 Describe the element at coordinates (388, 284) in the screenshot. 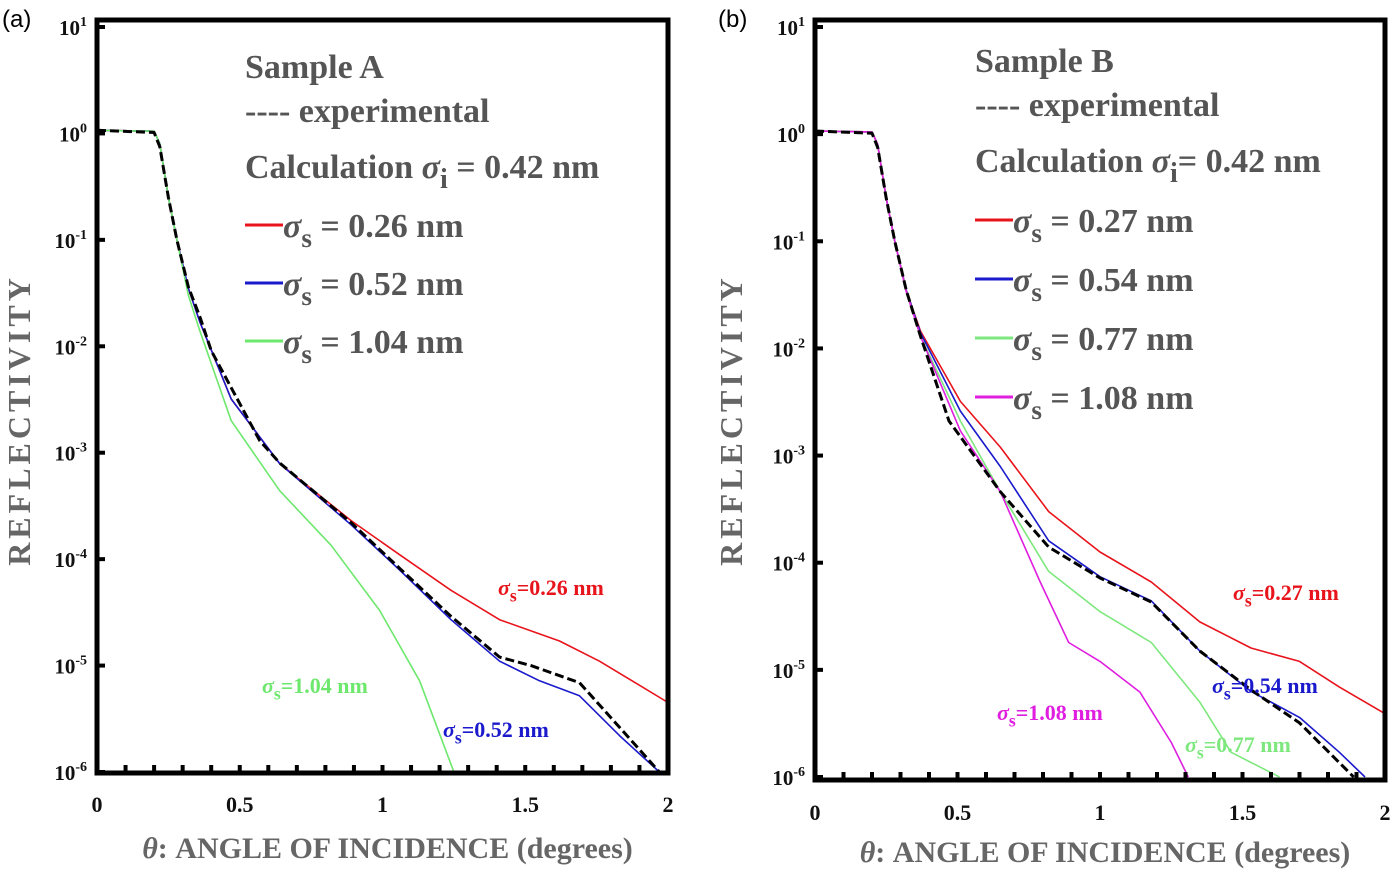

I see `legend-entry-text: = 0.52 nm` at that location.